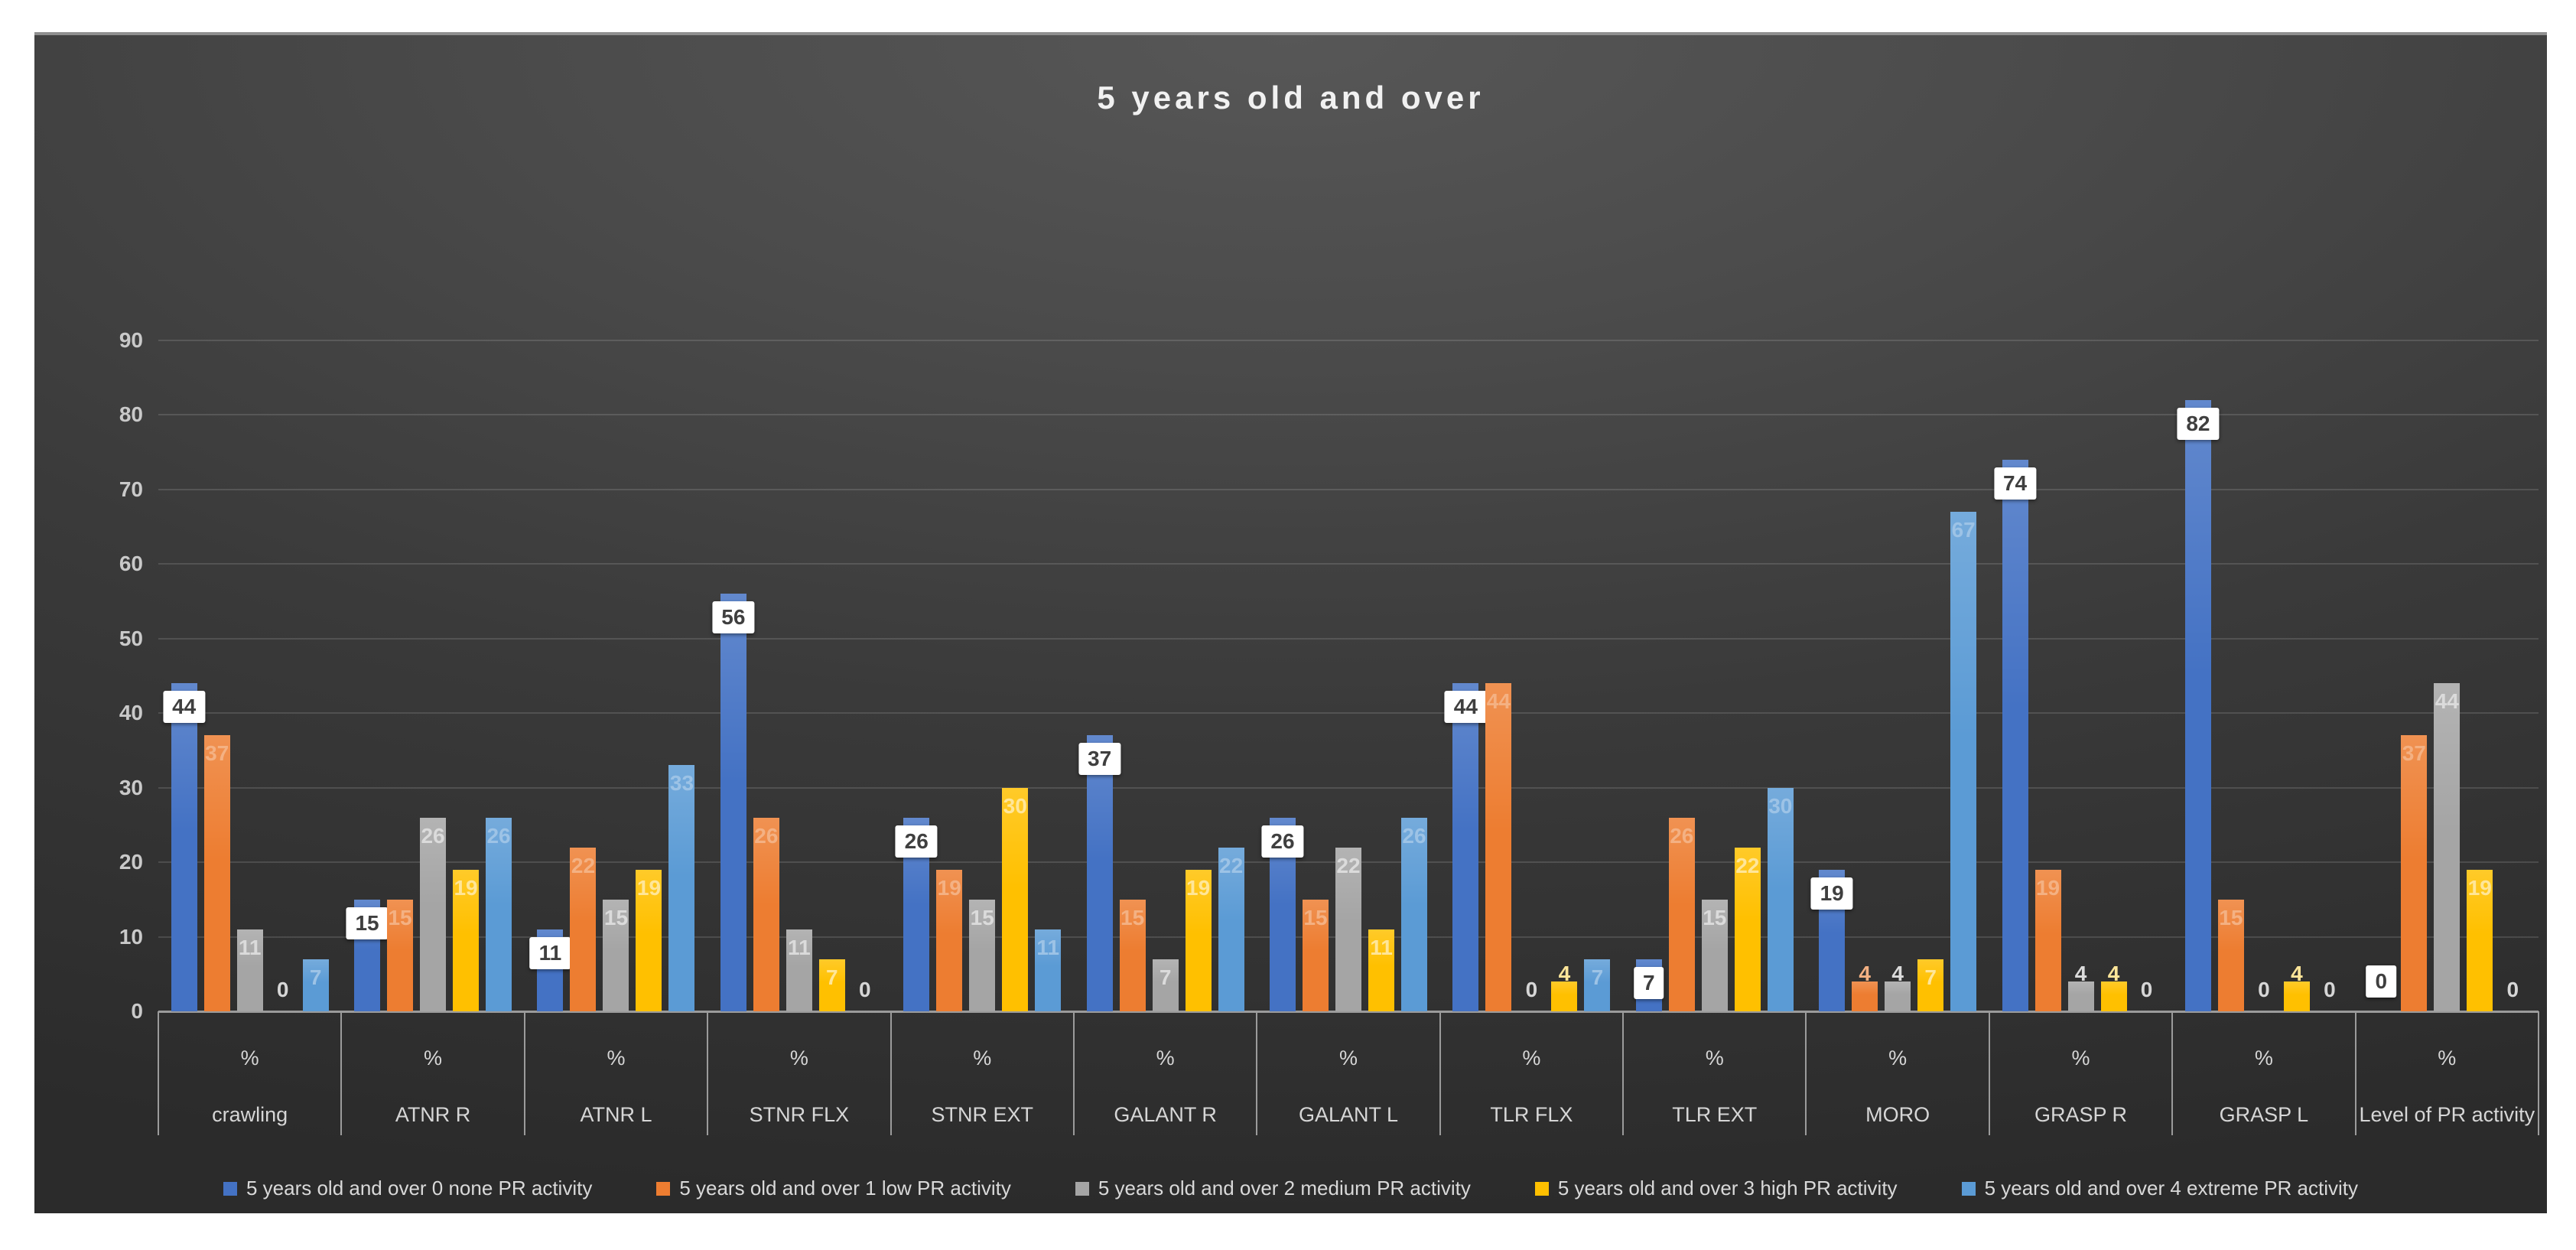 Image resolution: width=2576 pixels, height=1250 pixels. I want to click on bar-label: 56, so click(733, 617).